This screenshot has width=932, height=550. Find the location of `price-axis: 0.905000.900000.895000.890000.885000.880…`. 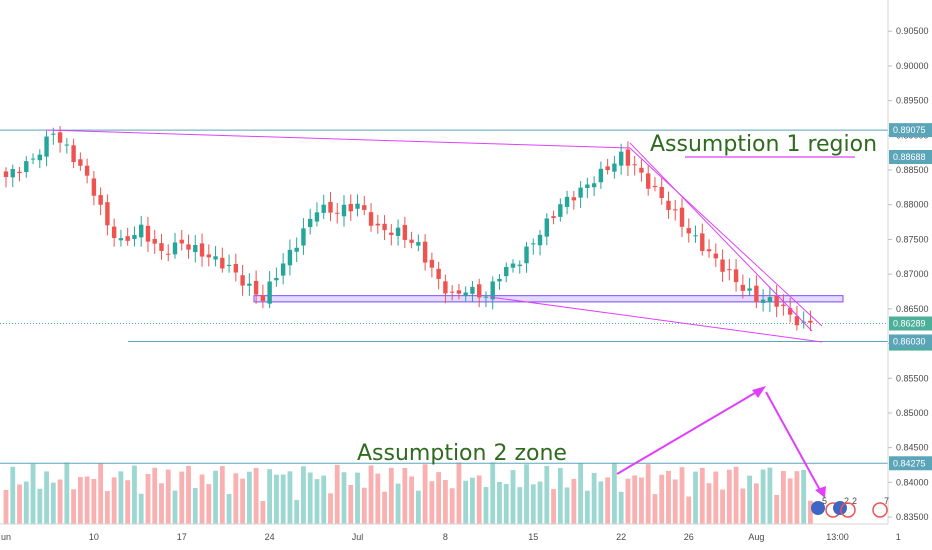

price-axis: 0.905000.900000.895000.890000.885000.880… is located at coordinates (908, 274).